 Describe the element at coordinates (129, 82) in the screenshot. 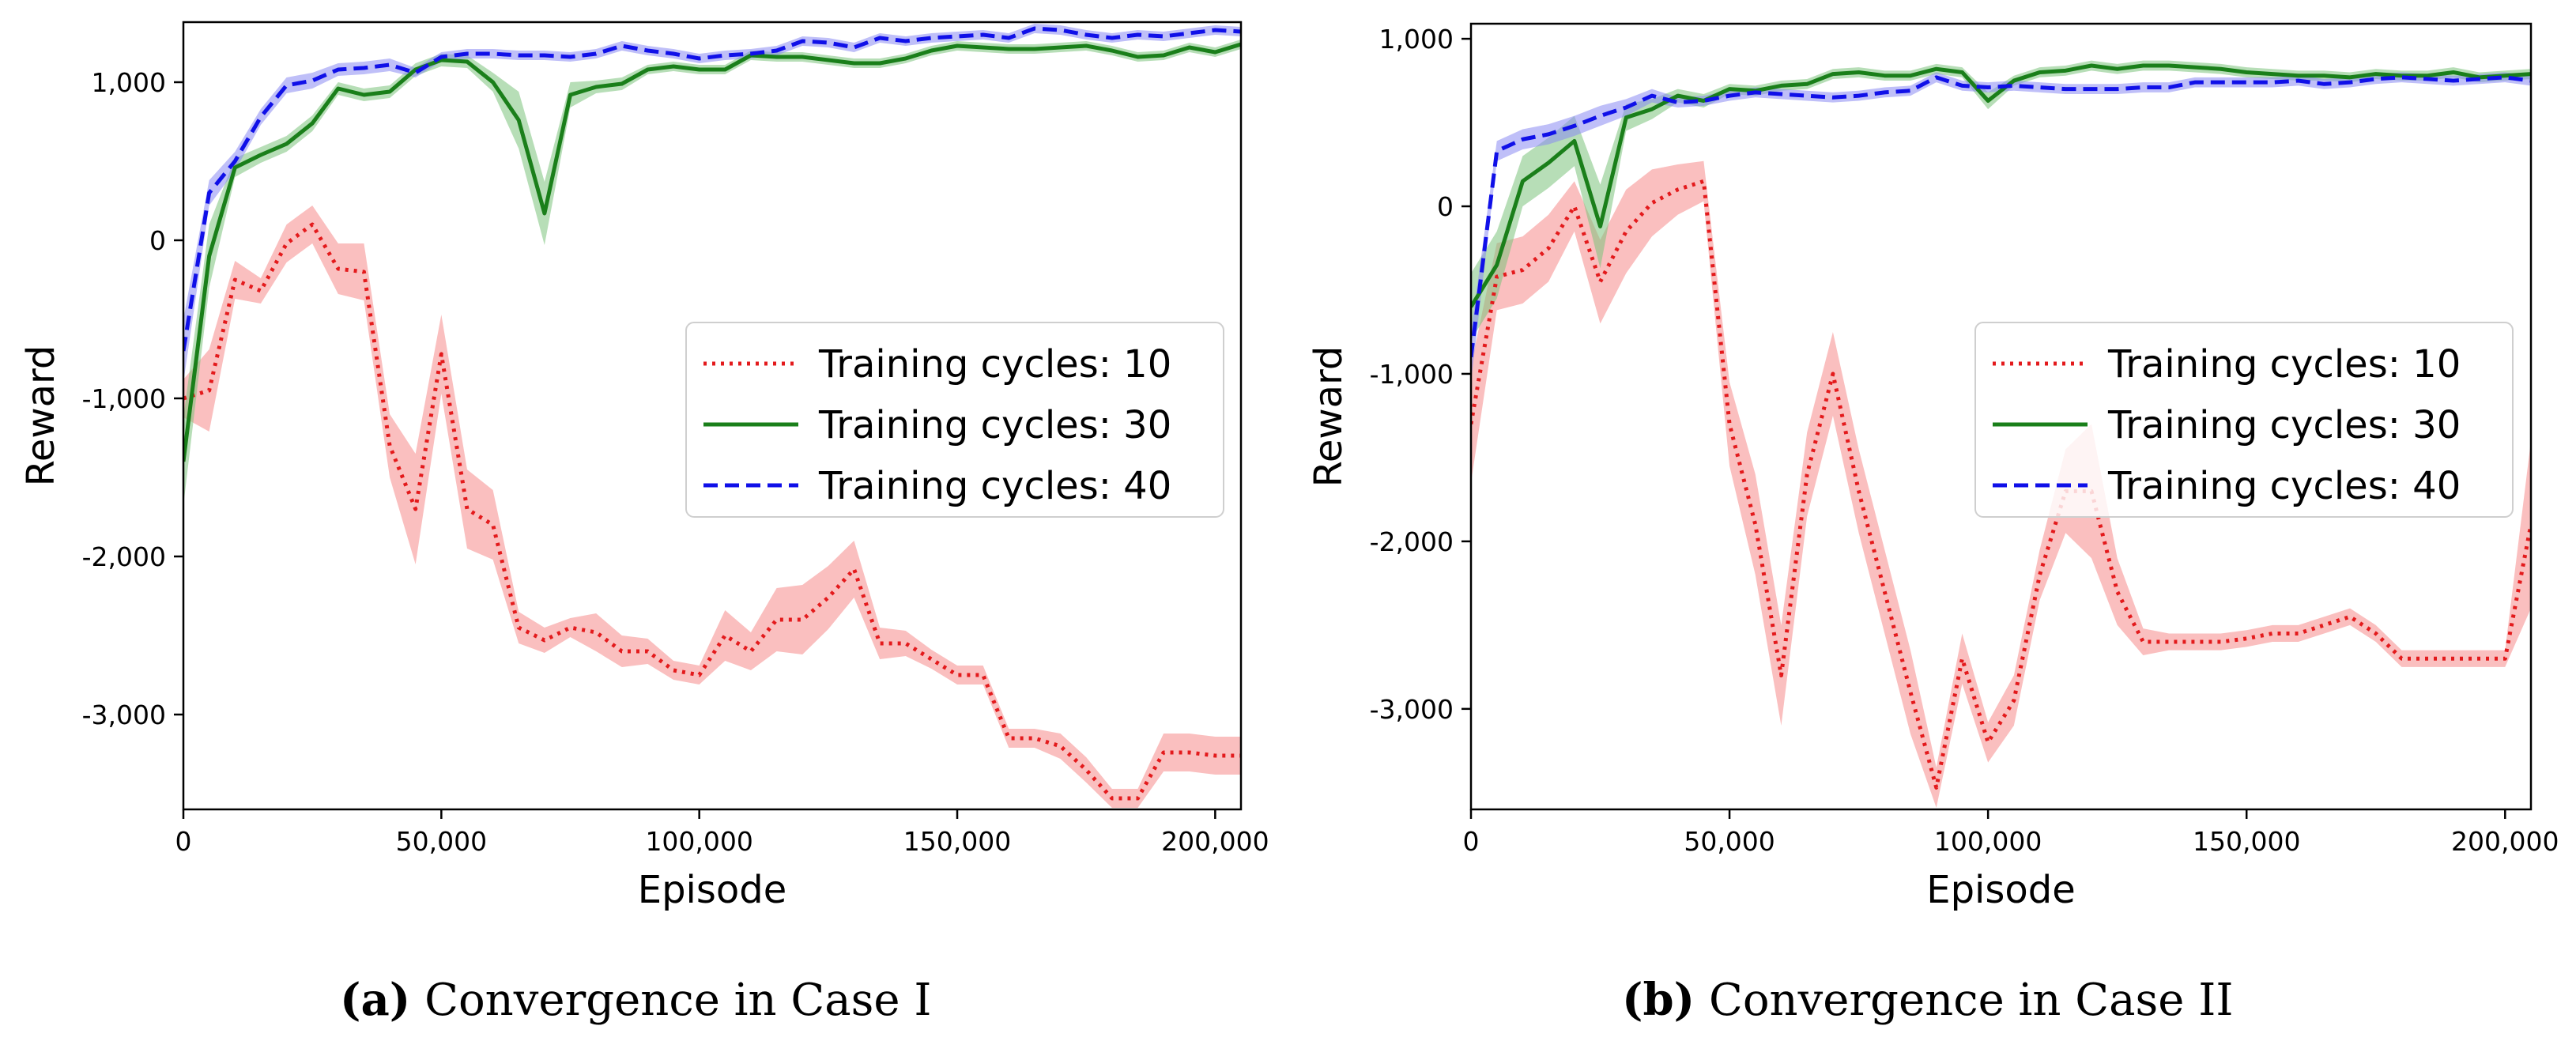

I see `y-tick-label-a-4: 1,000` at that location.